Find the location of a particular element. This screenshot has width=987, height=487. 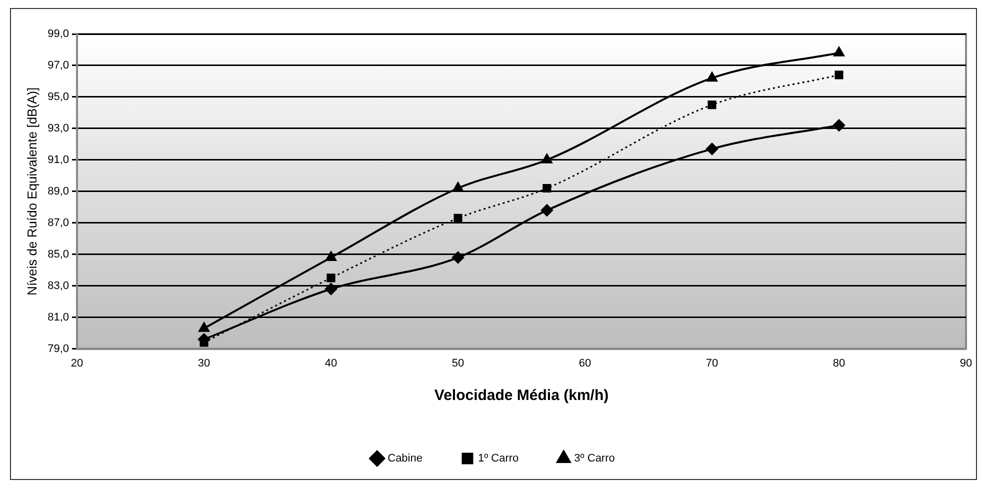

legend-label: 1º Carro is located at coordinates (498, 458).